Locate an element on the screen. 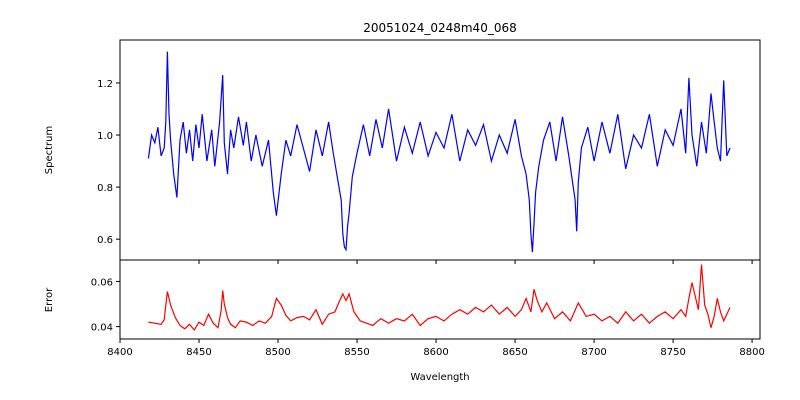 The height and width of the screenshot is (400, 800). x-tick-label: 8500 is located at coordinates (277, 352).